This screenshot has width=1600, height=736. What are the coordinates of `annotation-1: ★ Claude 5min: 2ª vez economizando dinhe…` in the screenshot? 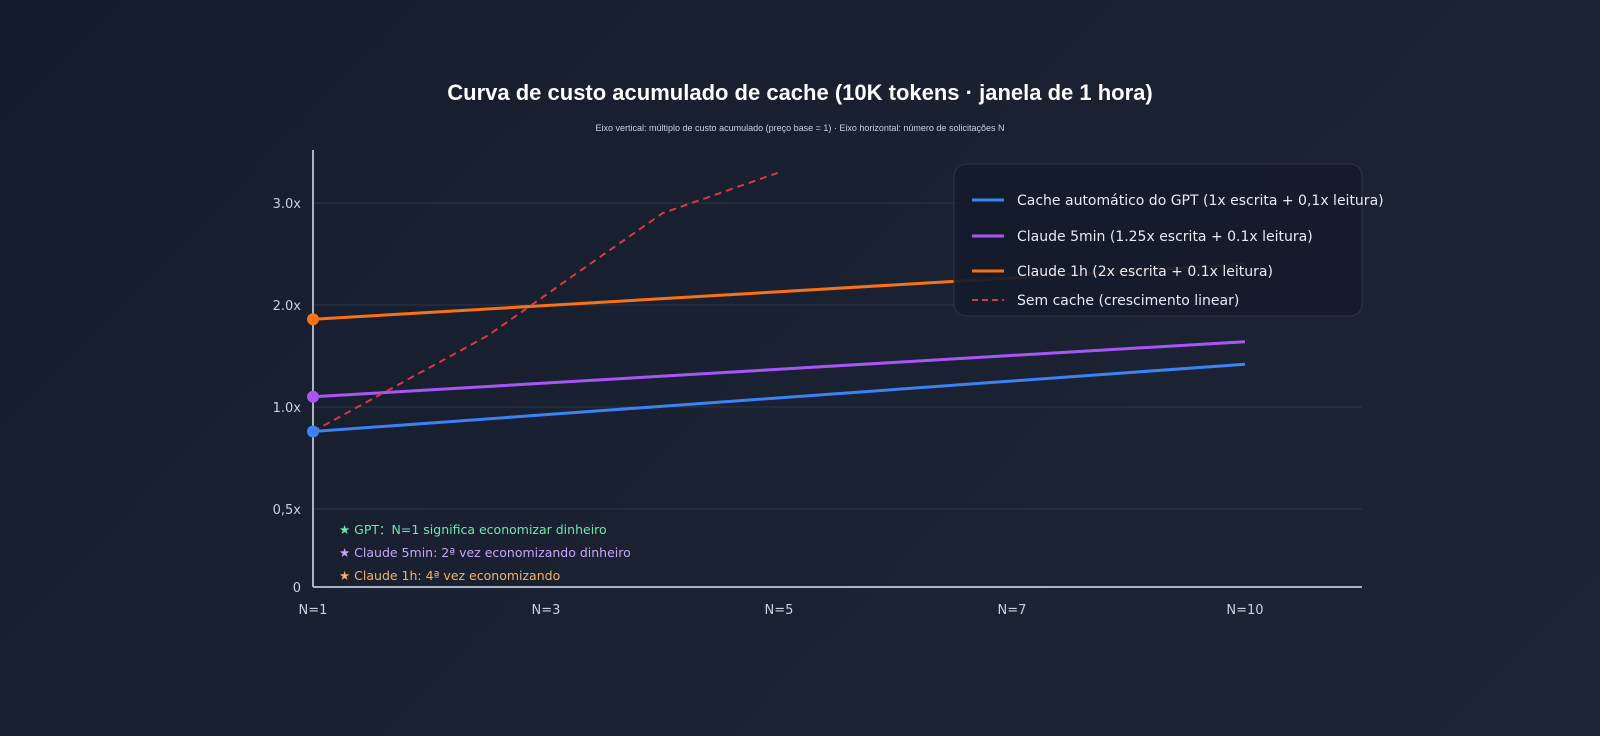 It's located at (485, 552).